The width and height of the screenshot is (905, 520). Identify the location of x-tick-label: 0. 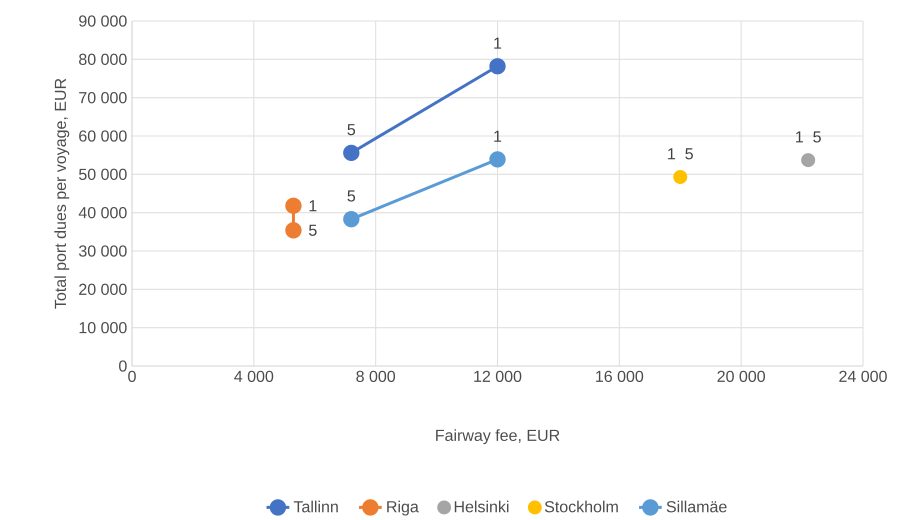
(132, 376).